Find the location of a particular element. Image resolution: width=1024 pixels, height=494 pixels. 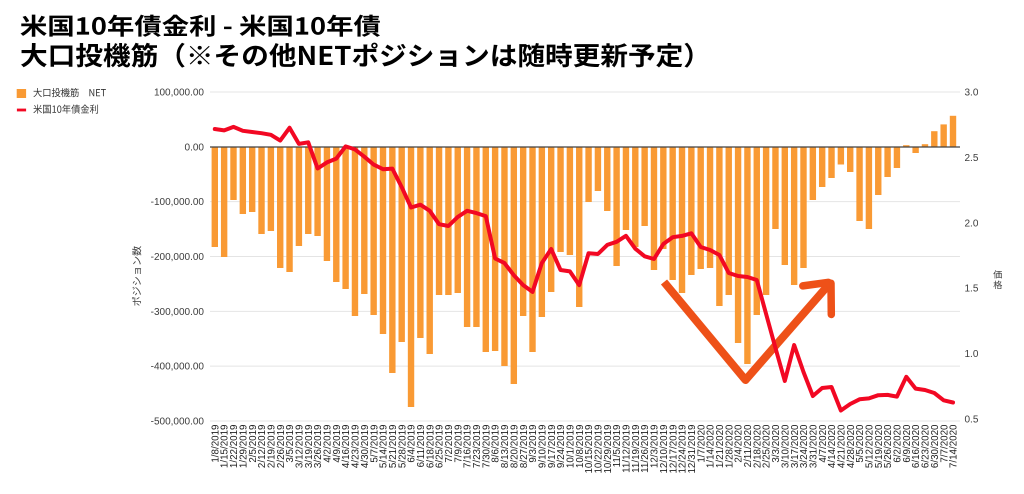

svg-text: 6/30/2020 is located at coordinates (935, 446).